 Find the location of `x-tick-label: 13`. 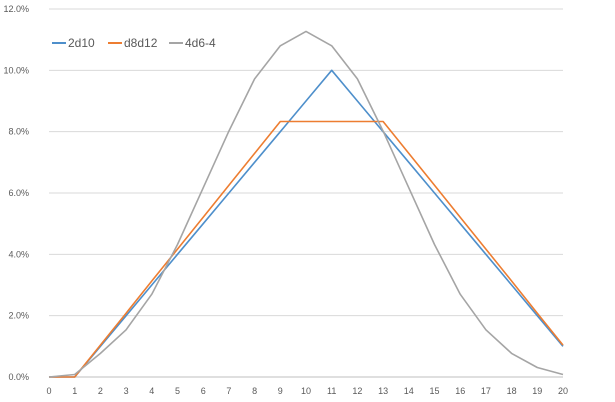

x-tick-label: 13 is located at coordinates (383, 391).